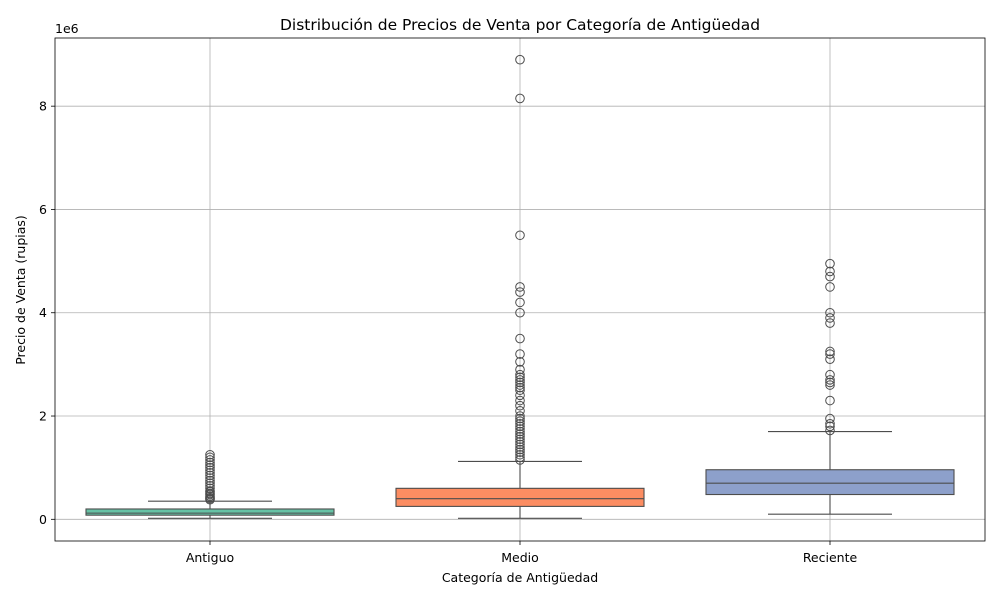 This screenshot has width=1000, height=600. I want to click on y-tick-label: 6, so click(43, 209).